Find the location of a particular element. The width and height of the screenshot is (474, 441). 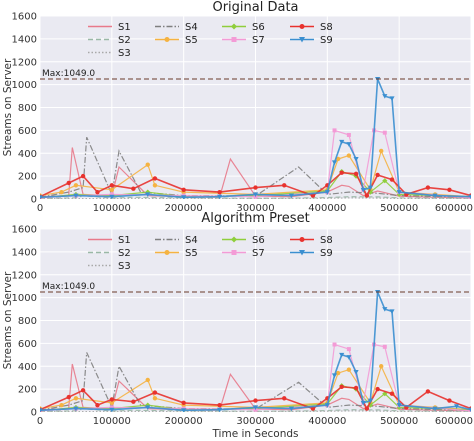

x-tick-label: 600000 is located at coordinates (454, 208).